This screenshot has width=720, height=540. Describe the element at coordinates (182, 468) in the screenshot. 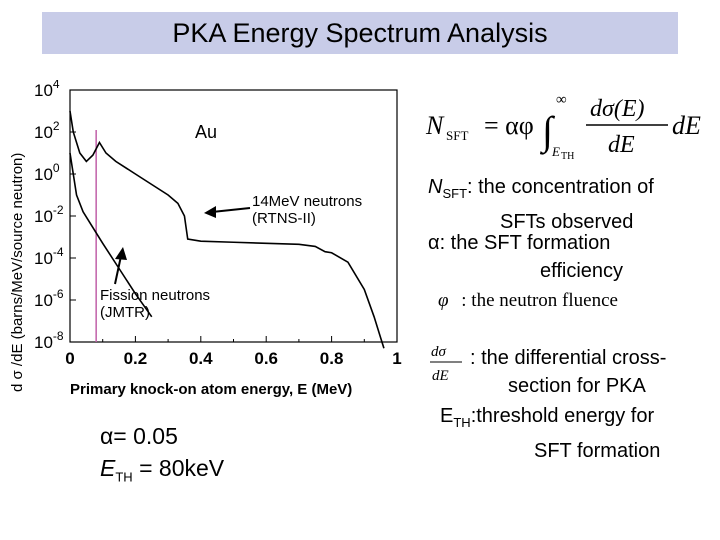

I see `param-eth-val: = 80keV` at that location.